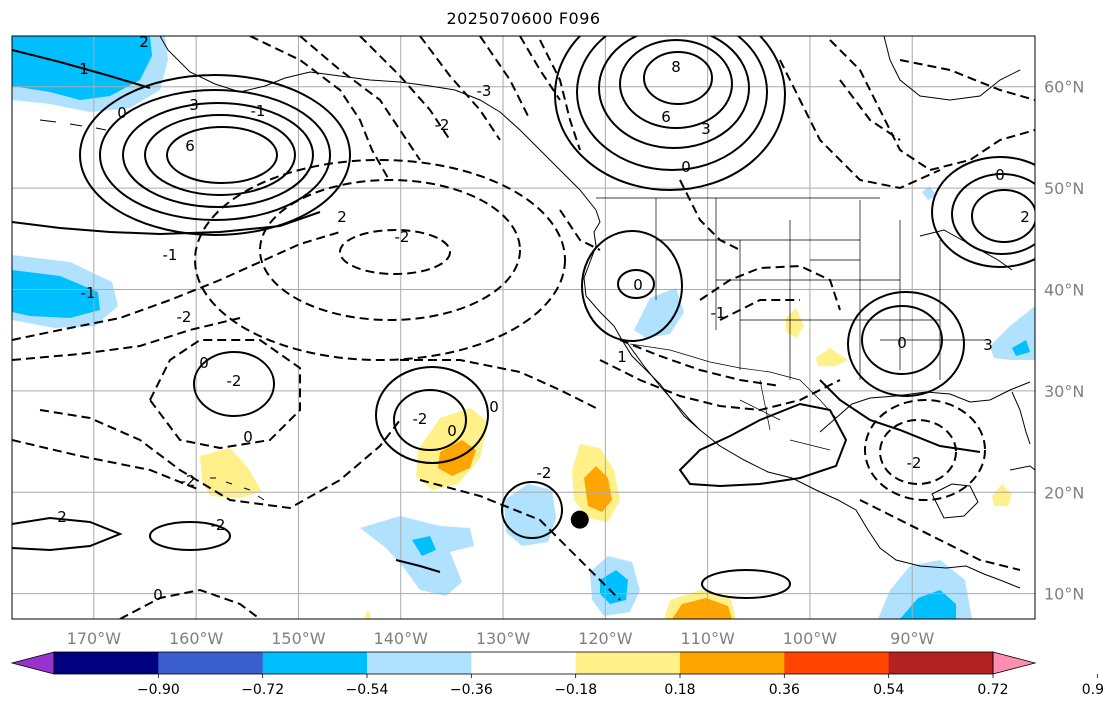 The height and width of the screenshot is (712, 1105). What do you see at coordinates (1064, 289) in the screenshot?
I see `latitude-tick-label: 40°N` at bounding box center [1064, 289].